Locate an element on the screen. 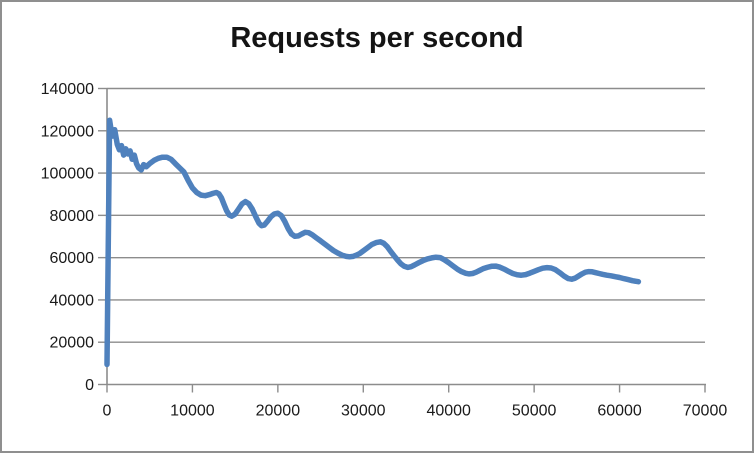 This screenshot has height=453, width=754. x-axis-label: 70000 is located at coordinates (705, 411).